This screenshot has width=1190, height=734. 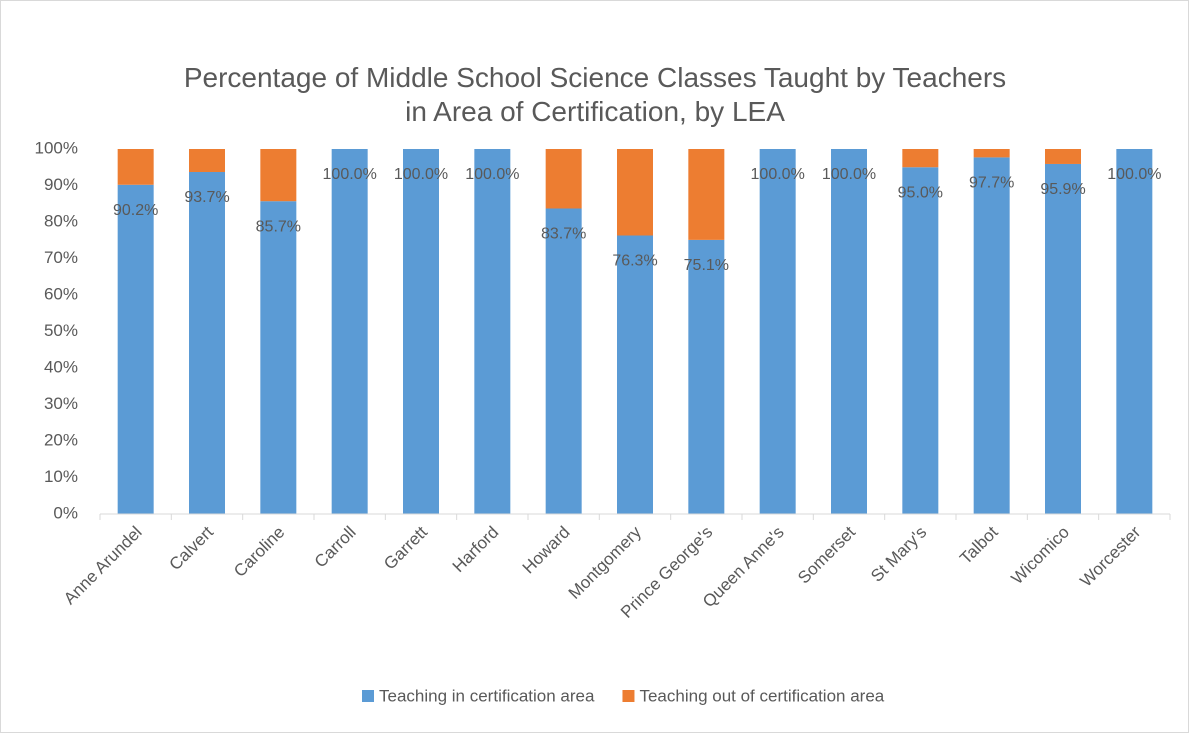 I want to click on y-tick-label: 50%, so click(x=61, y=330).